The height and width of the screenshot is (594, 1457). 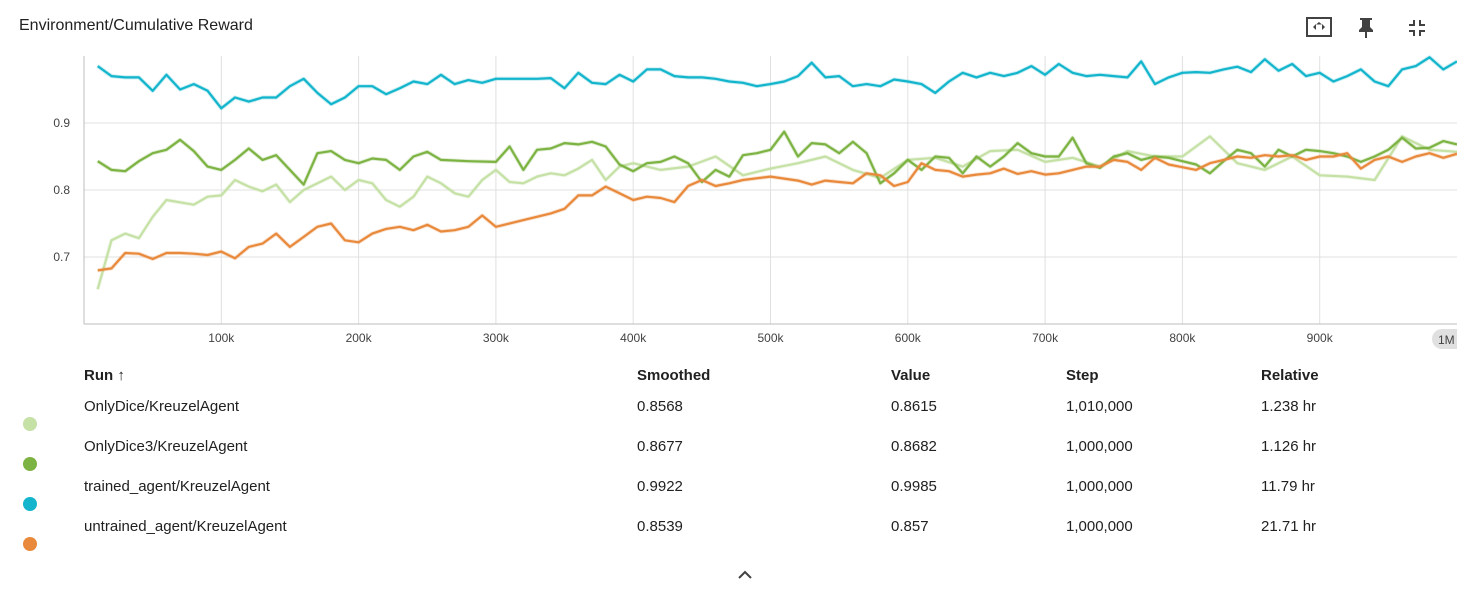 What do you see at coordinates (660, 526) in the screenshot?
I see `smoothed-value: 0.8539` at bounding box center [660, 526].